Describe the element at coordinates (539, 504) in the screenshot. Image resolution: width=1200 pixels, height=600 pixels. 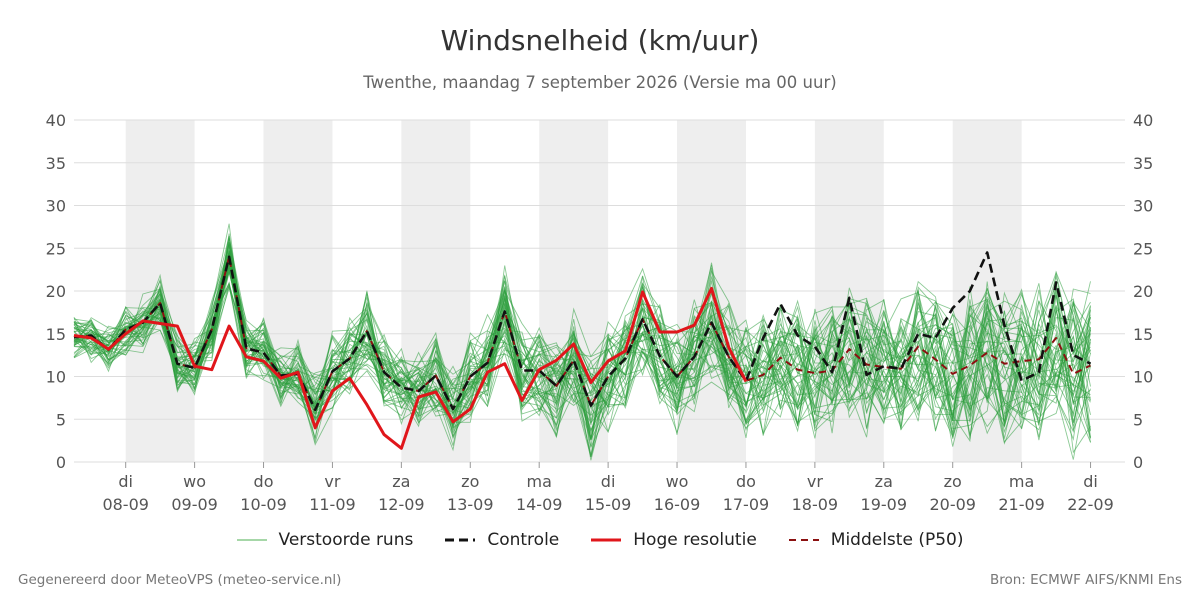
I see `x-tick-date-6: 14-09` at that location.